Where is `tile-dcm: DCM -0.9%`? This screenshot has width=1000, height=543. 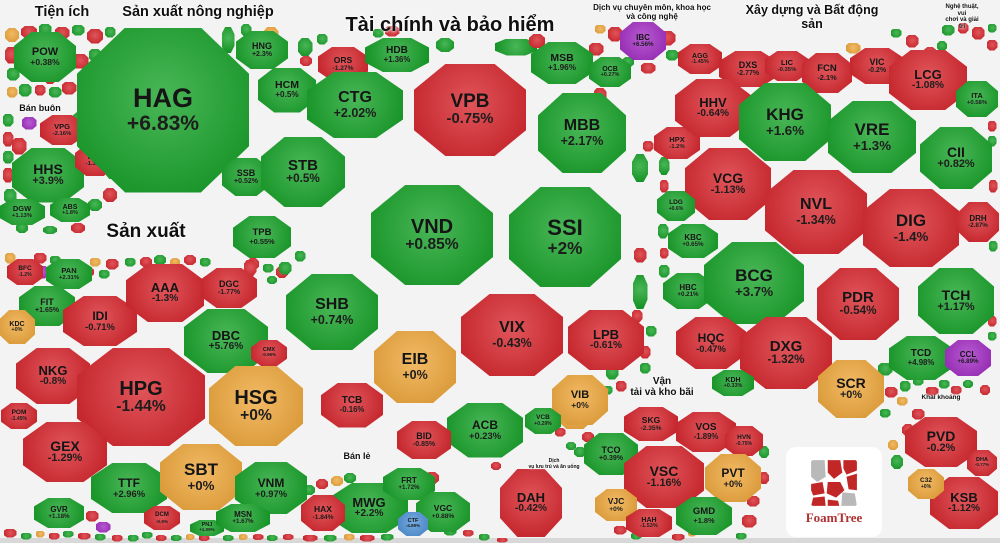 tile-dcm: DCM -0.9% is located at coordinates (162, 518).